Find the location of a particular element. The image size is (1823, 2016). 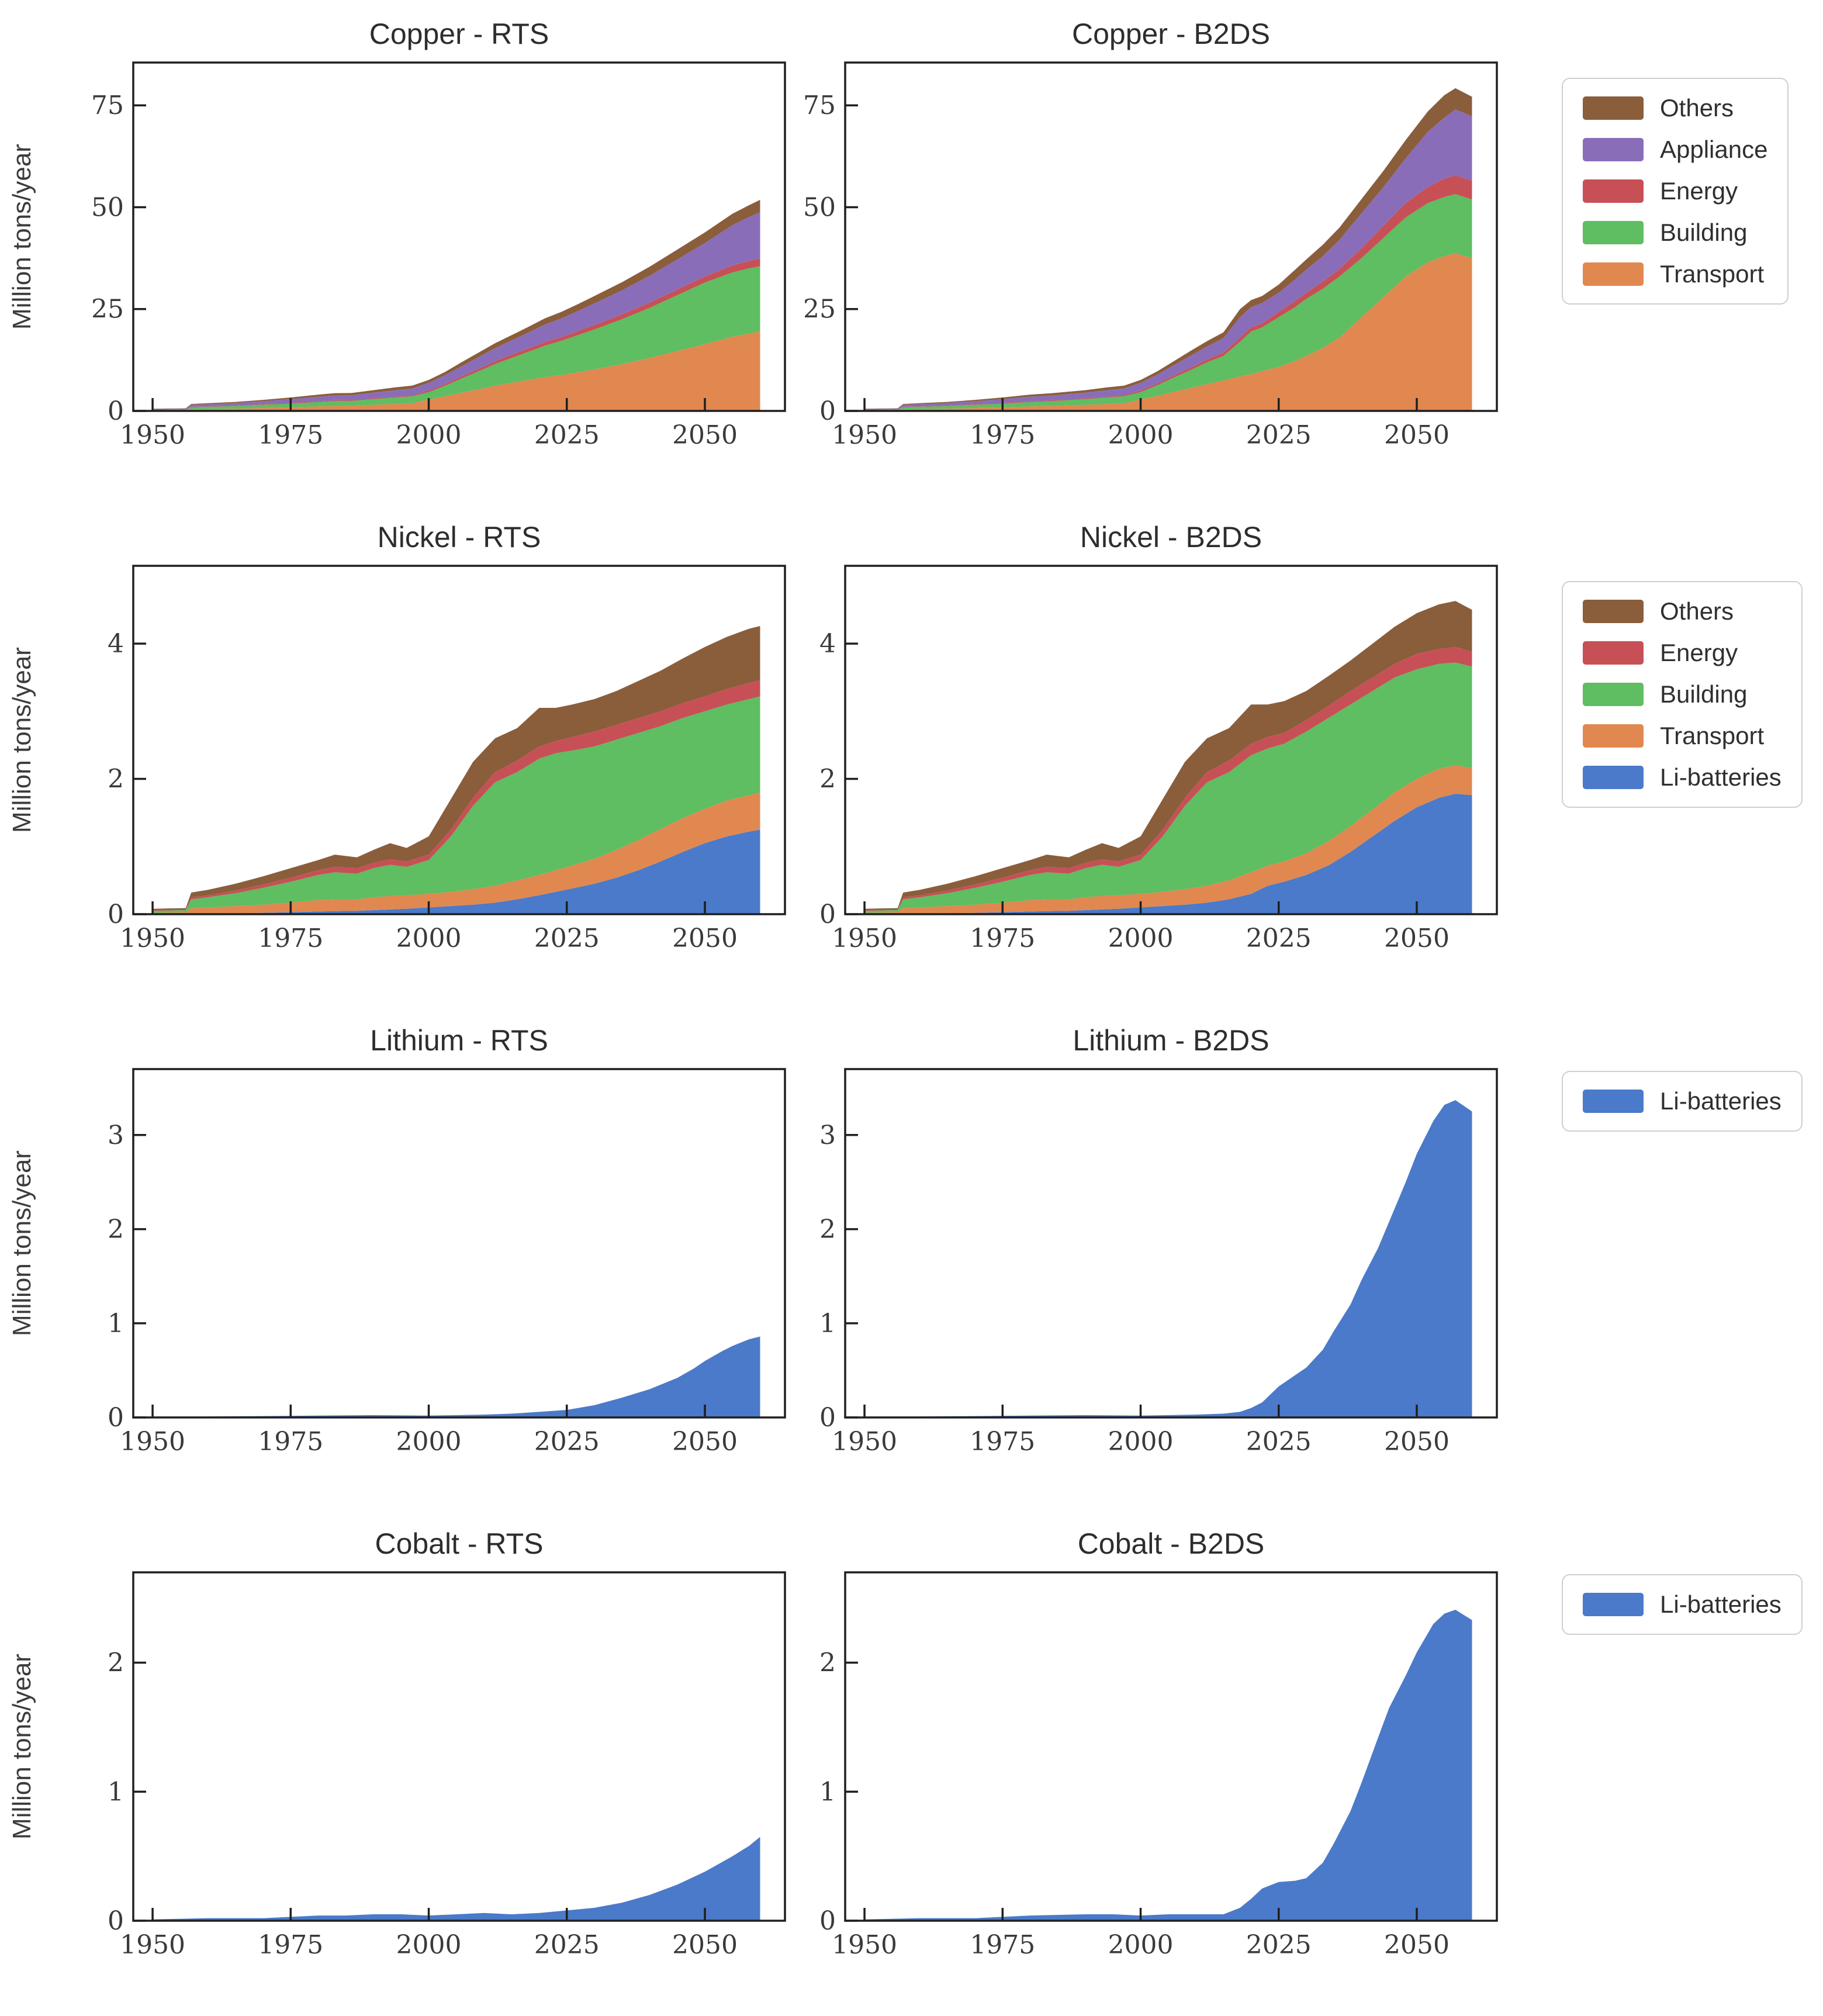

legend-item-building: Building is located at coordinates (1683, 694).